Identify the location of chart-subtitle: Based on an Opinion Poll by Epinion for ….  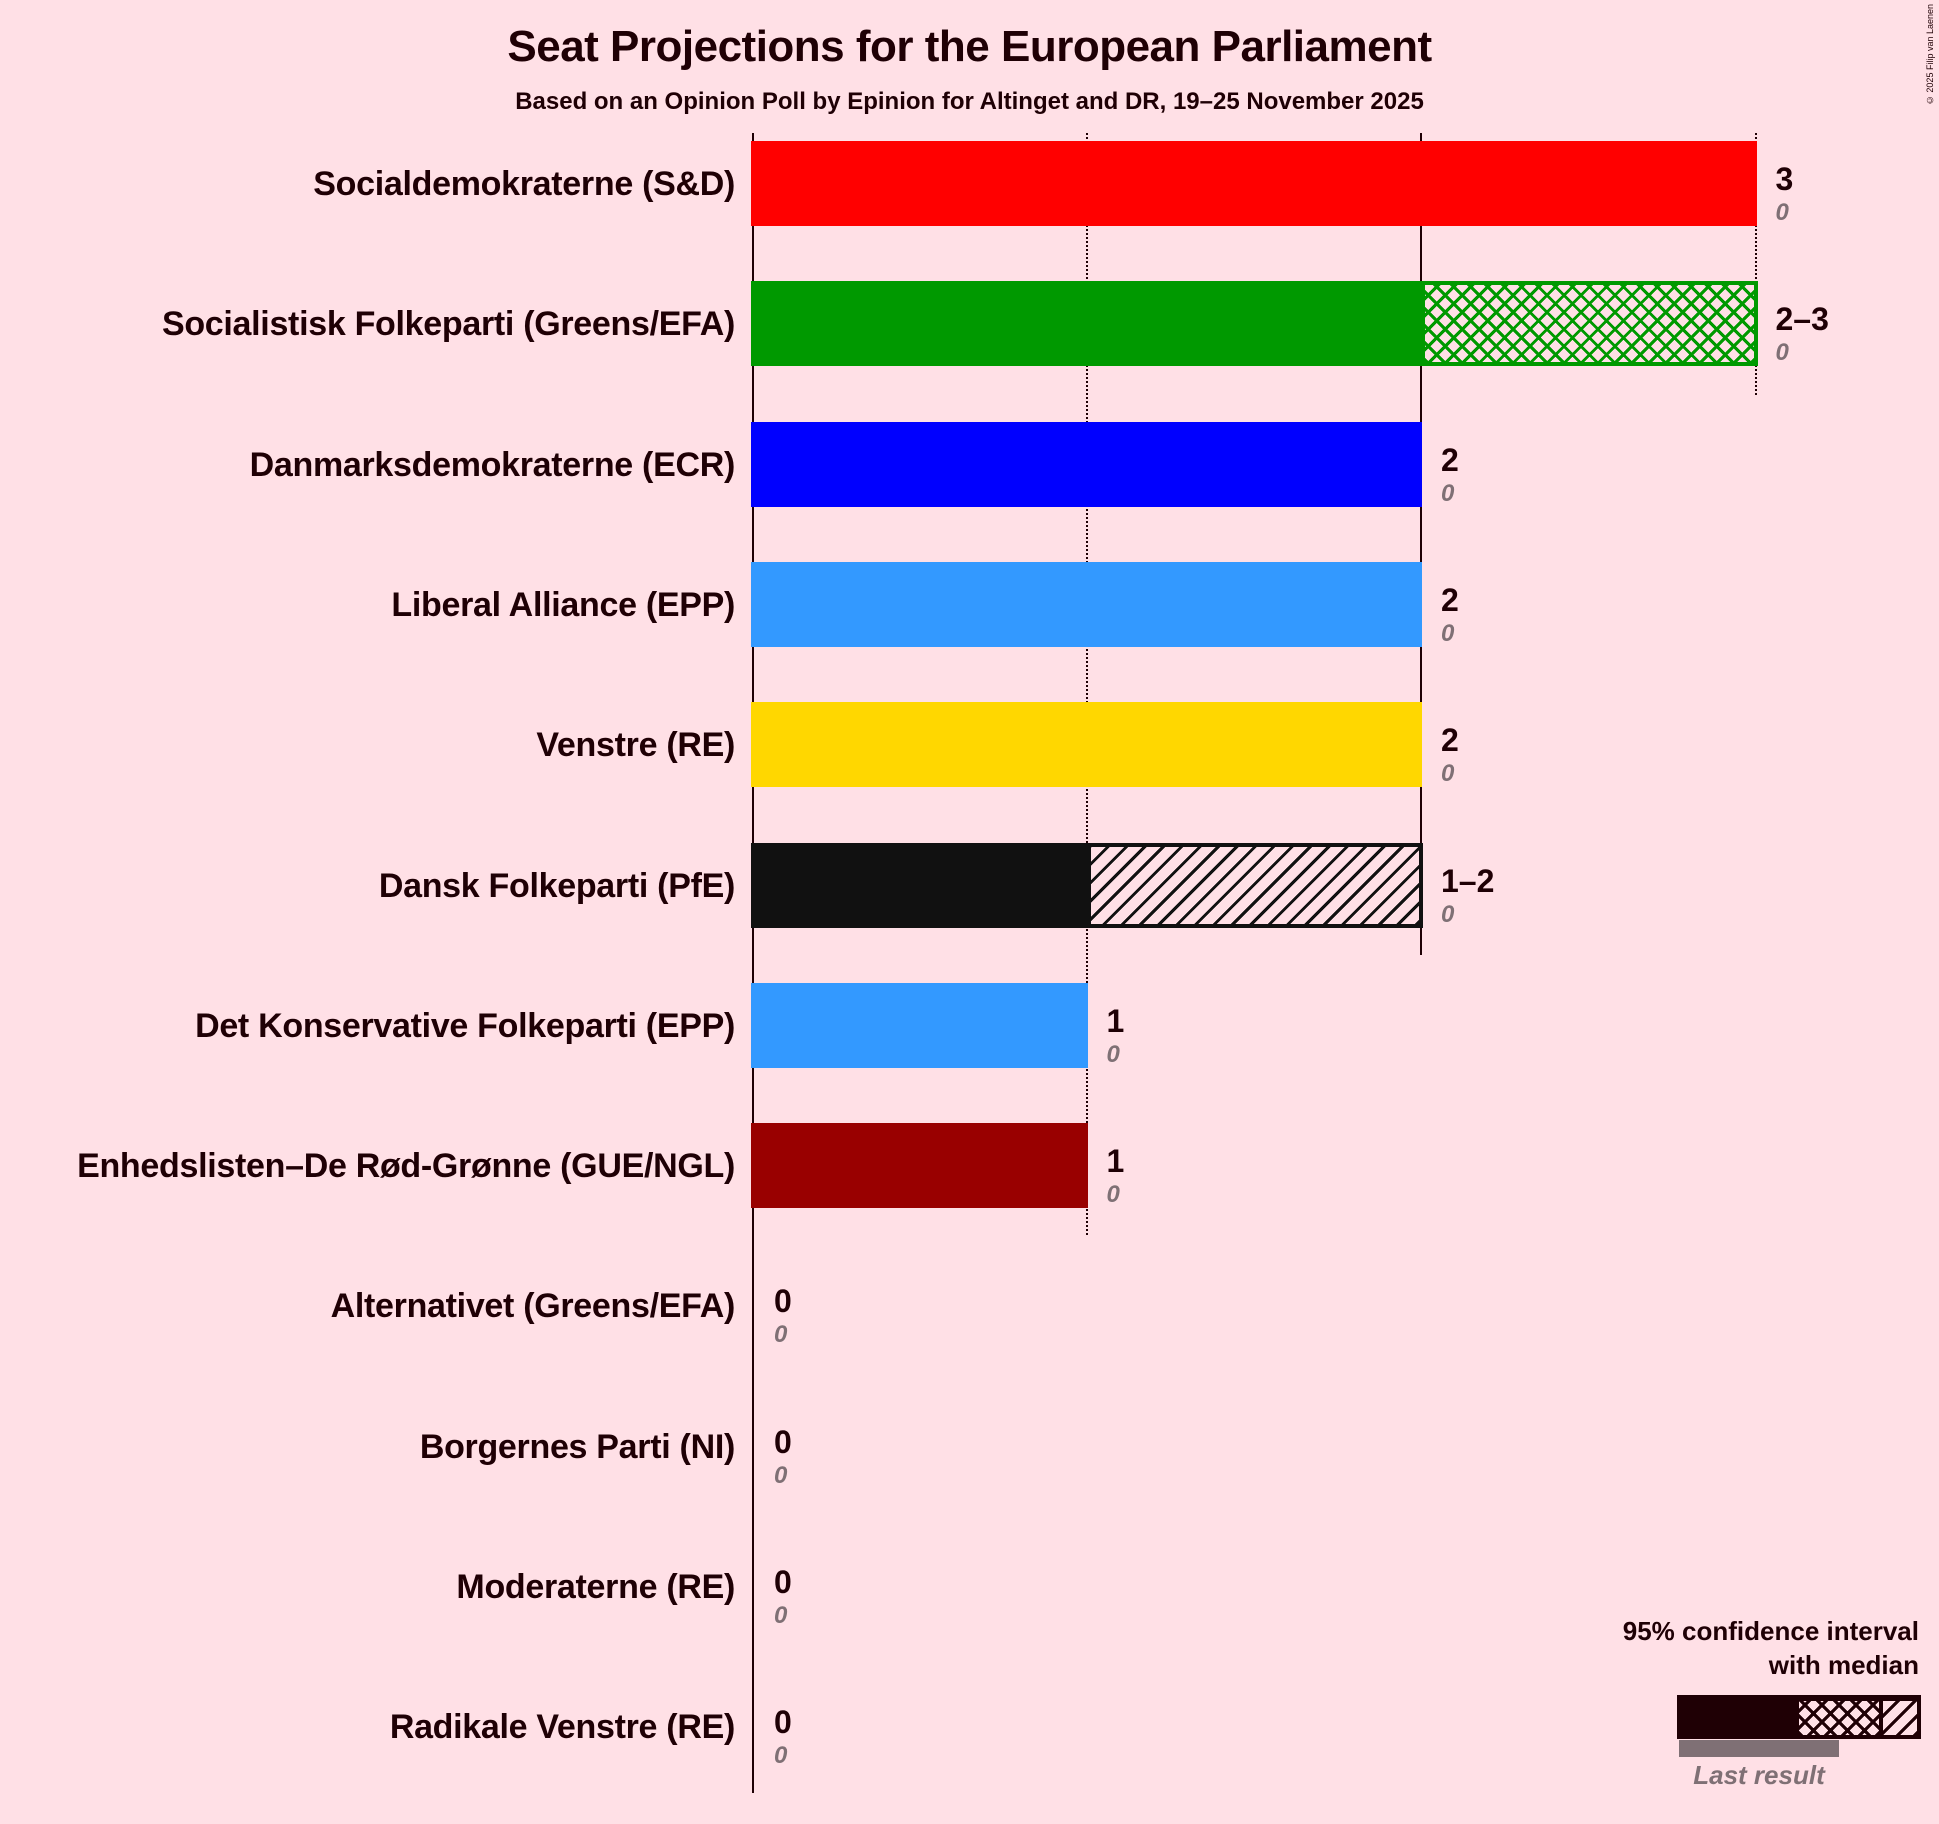
(969, 101).